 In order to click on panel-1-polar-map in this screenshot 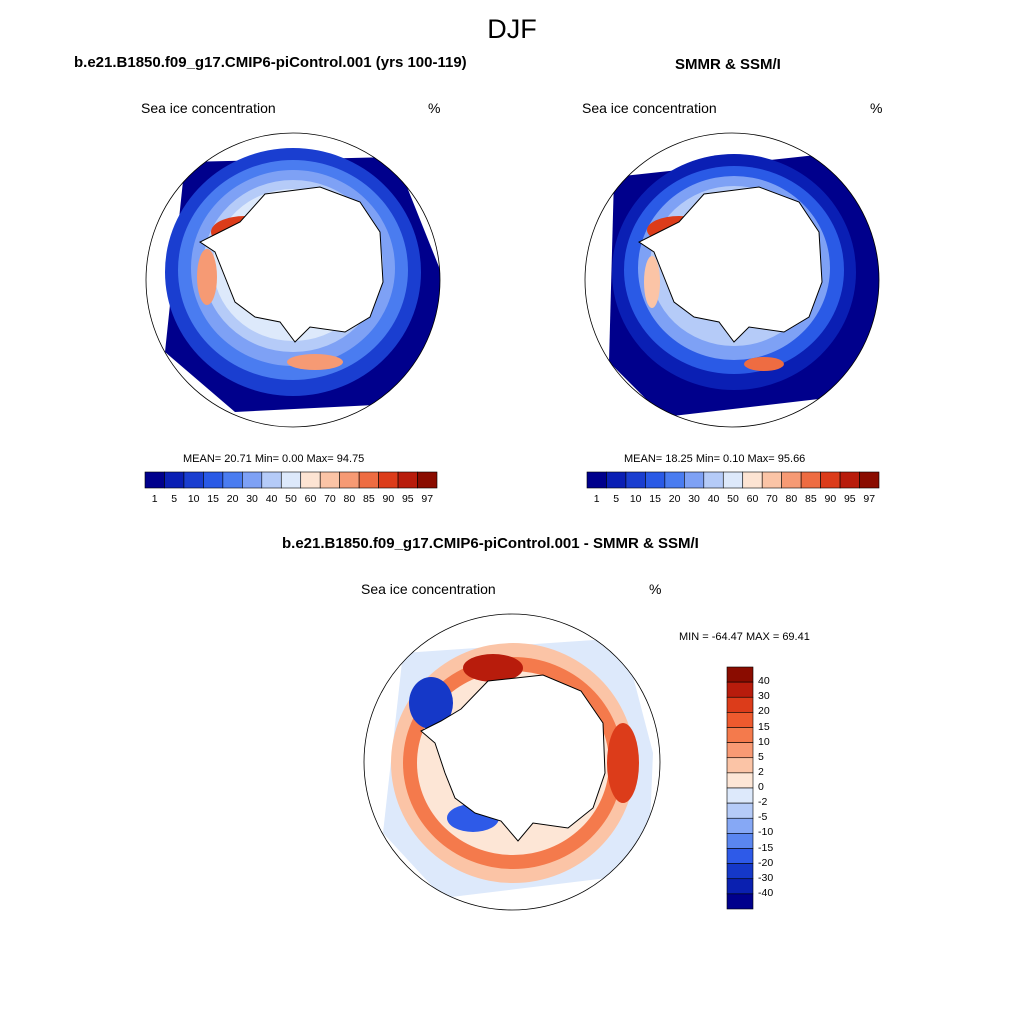, I will do `click(293, 280)`.